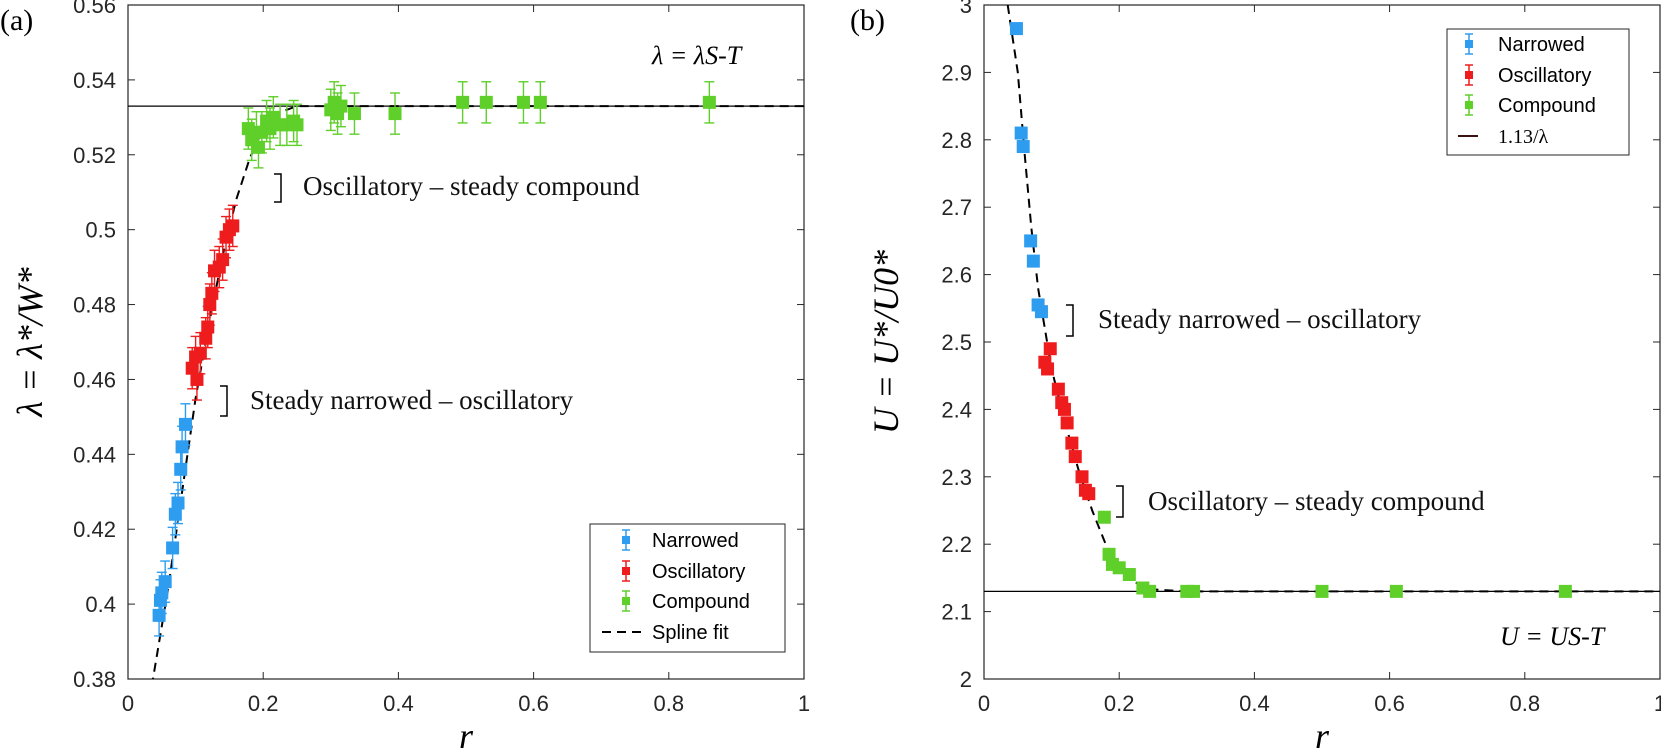 The width and height of the screenshot is (1661, 755). I want to click on panel-a-x-axis-label: r, so click(466, 735).